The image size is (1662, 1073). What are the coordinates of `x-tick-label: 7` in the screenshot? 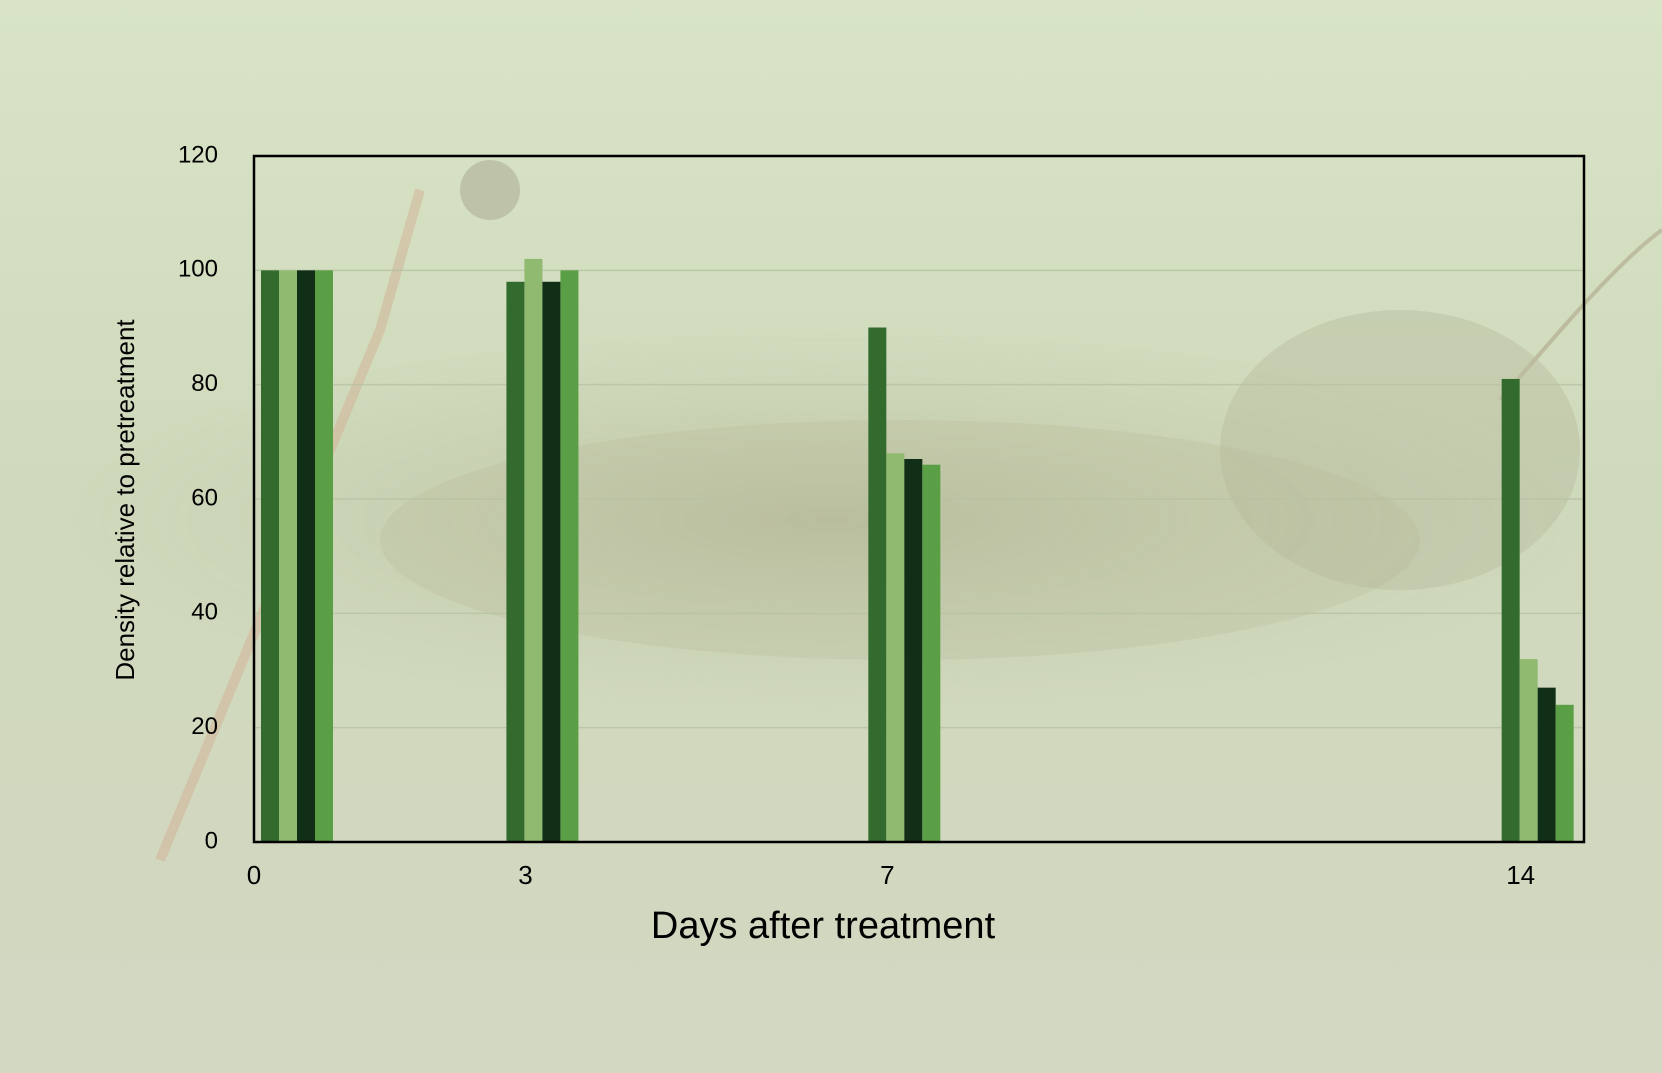 It's located at (887, 875).